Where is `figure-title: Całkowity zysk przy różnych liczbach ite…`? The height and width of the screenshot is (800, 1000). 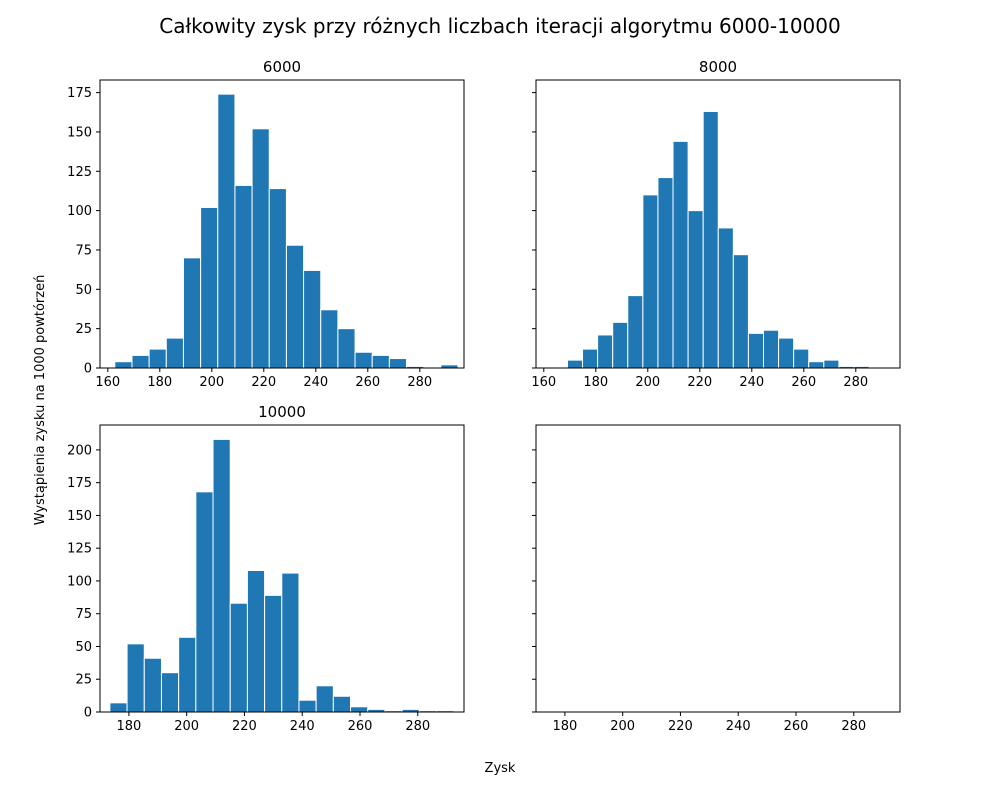
figure-title: Całkowity zysk przy różnych liczbach ite… is located at coordinates (499, 26).